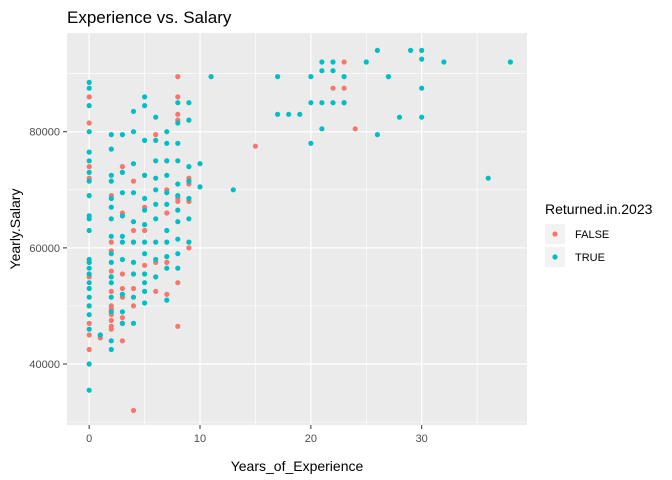 This screenshot has width=672, height=480. What do you see at coordinates (200, 439) in the screenshot?
I see `x-tick-label: 10` at bounding box center [200, 439].